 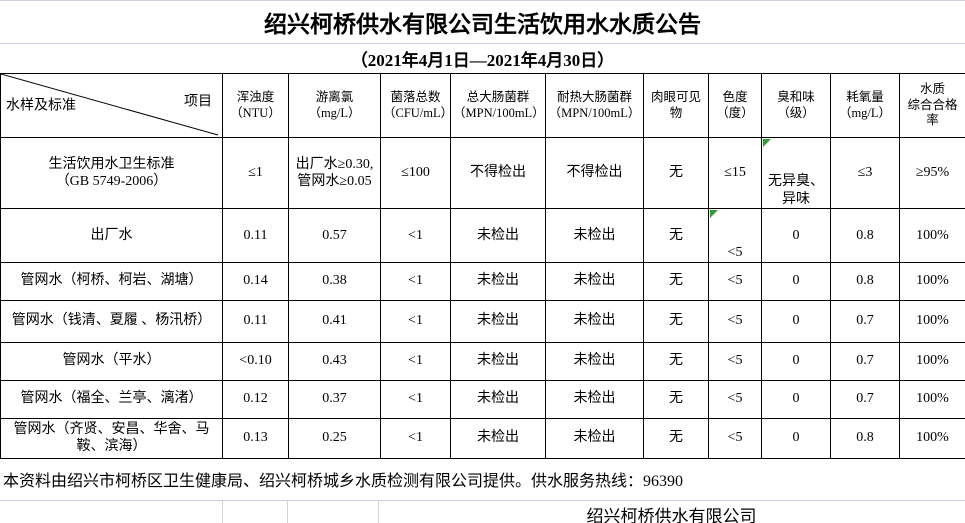 What do you see at coordinates (334, 235) in the screenshot?
I see `table-cell: 0.57` at bounding box center [334, 235].